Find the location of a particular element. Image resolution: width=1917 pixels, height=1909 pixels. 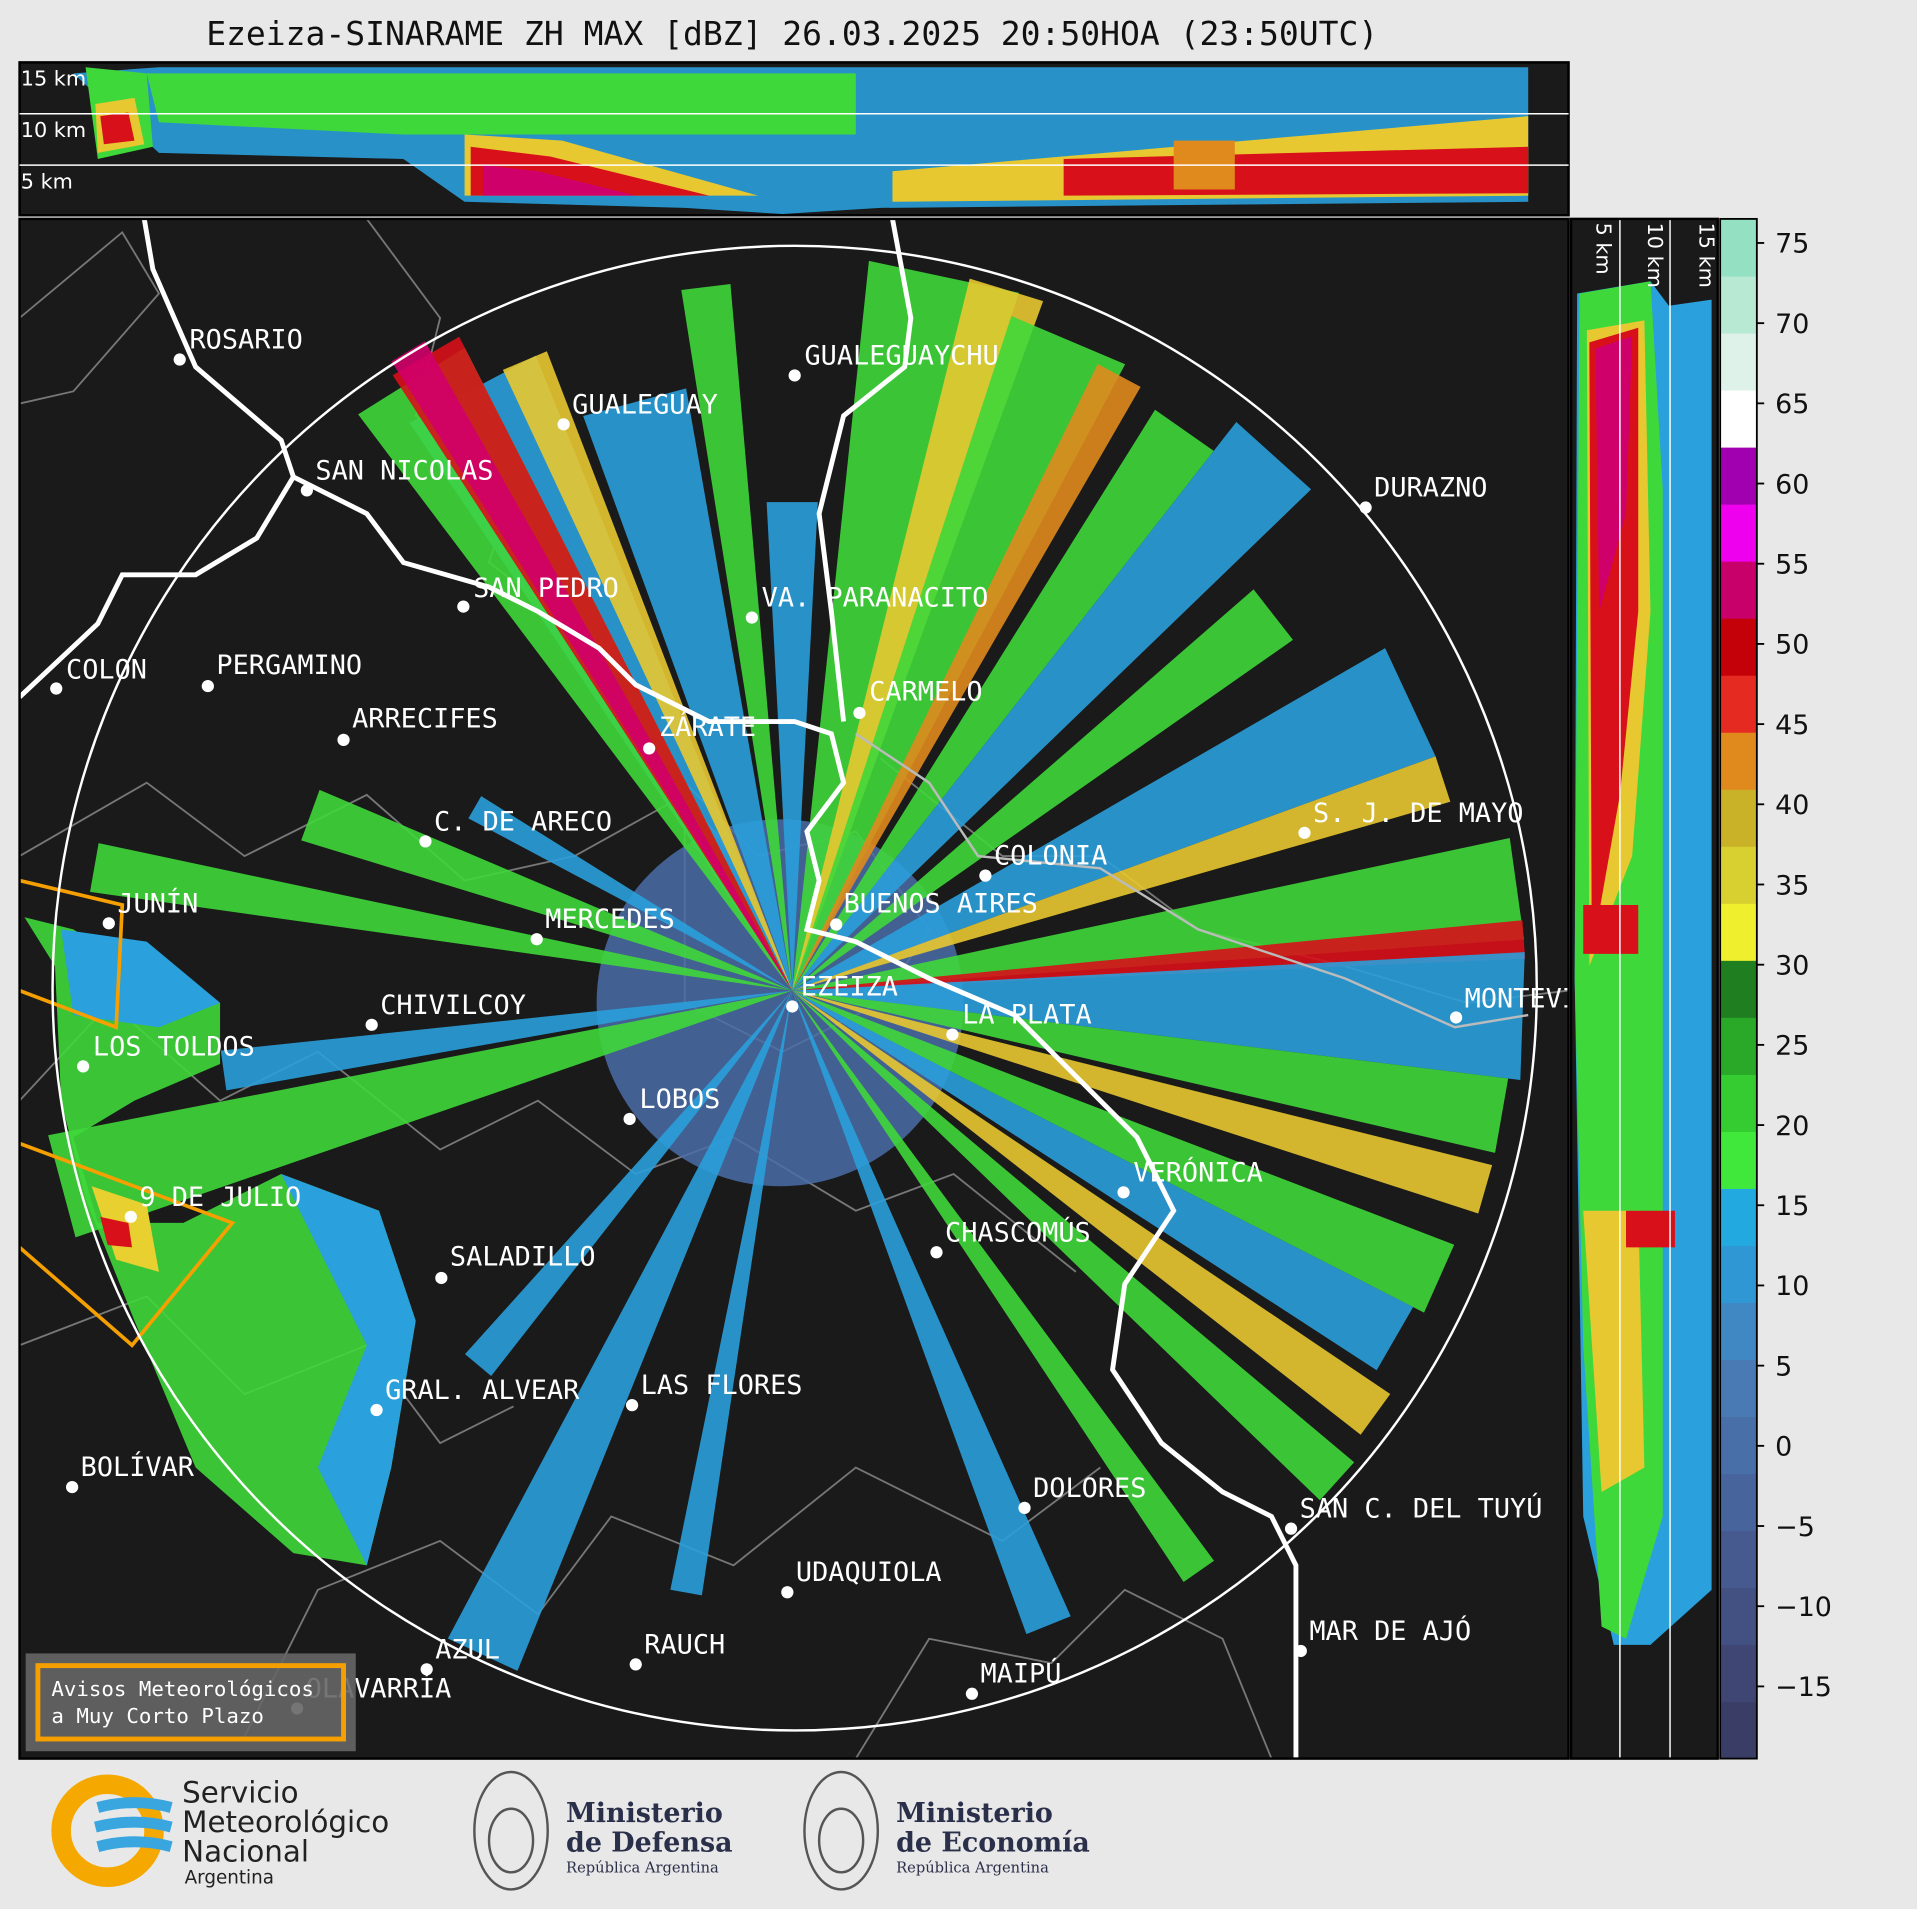

colorbar-tick-label: 65 is located at coordinates (1792, 404).